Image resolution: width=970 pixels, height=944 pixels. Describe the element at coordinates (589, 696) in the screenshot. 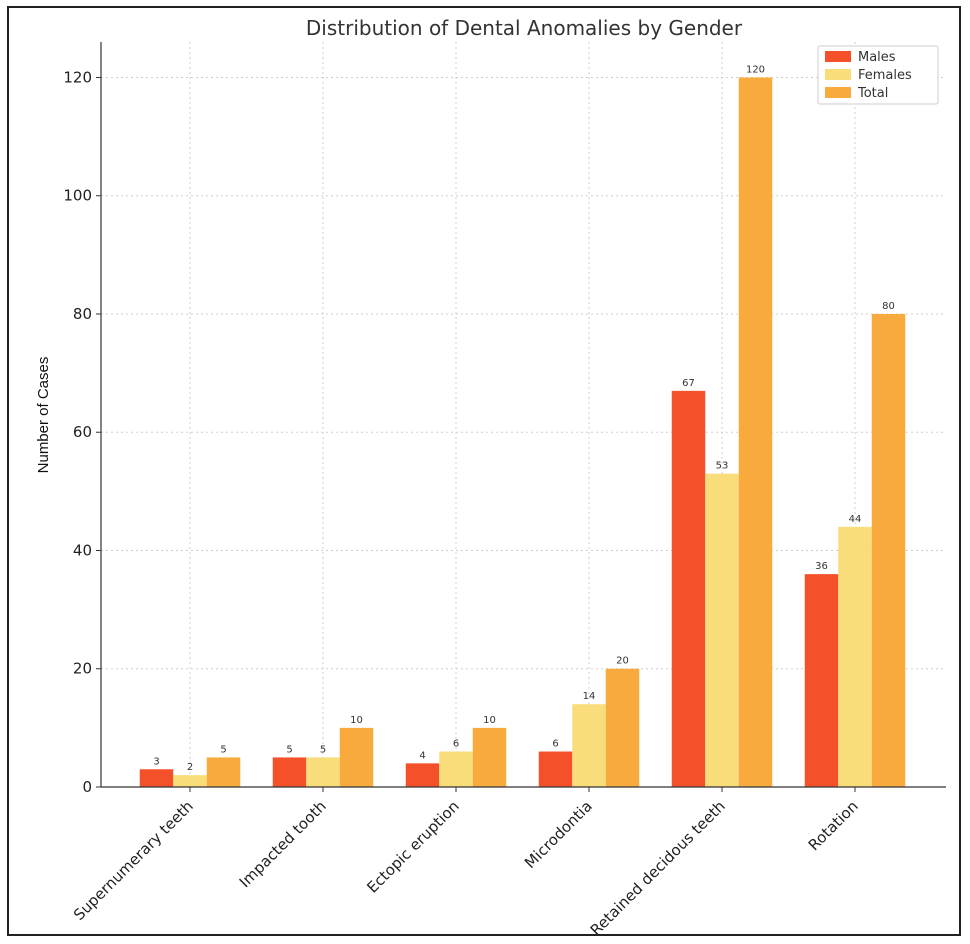

I see `bar-value-label: 14` at that location.